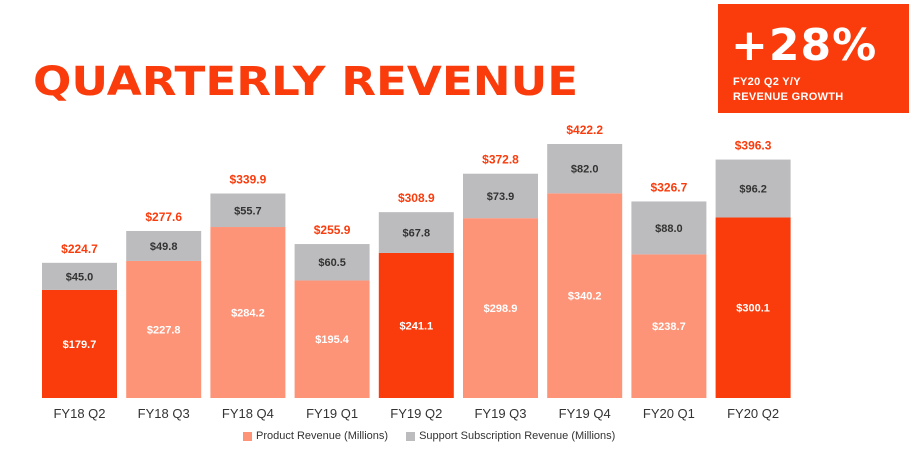 This screenshot has width=911, height=465. Describe the element at coordinates (669, 413) in the screenshot. I see `x-tick-label: FY20 Q1` at that location.